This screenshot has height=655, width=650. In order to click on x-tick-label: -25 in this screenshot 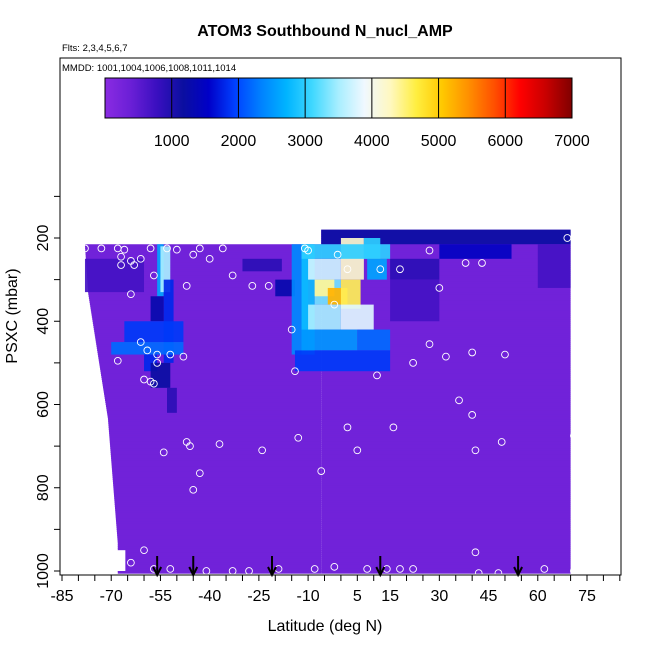, I will do `click(258, 596)`.